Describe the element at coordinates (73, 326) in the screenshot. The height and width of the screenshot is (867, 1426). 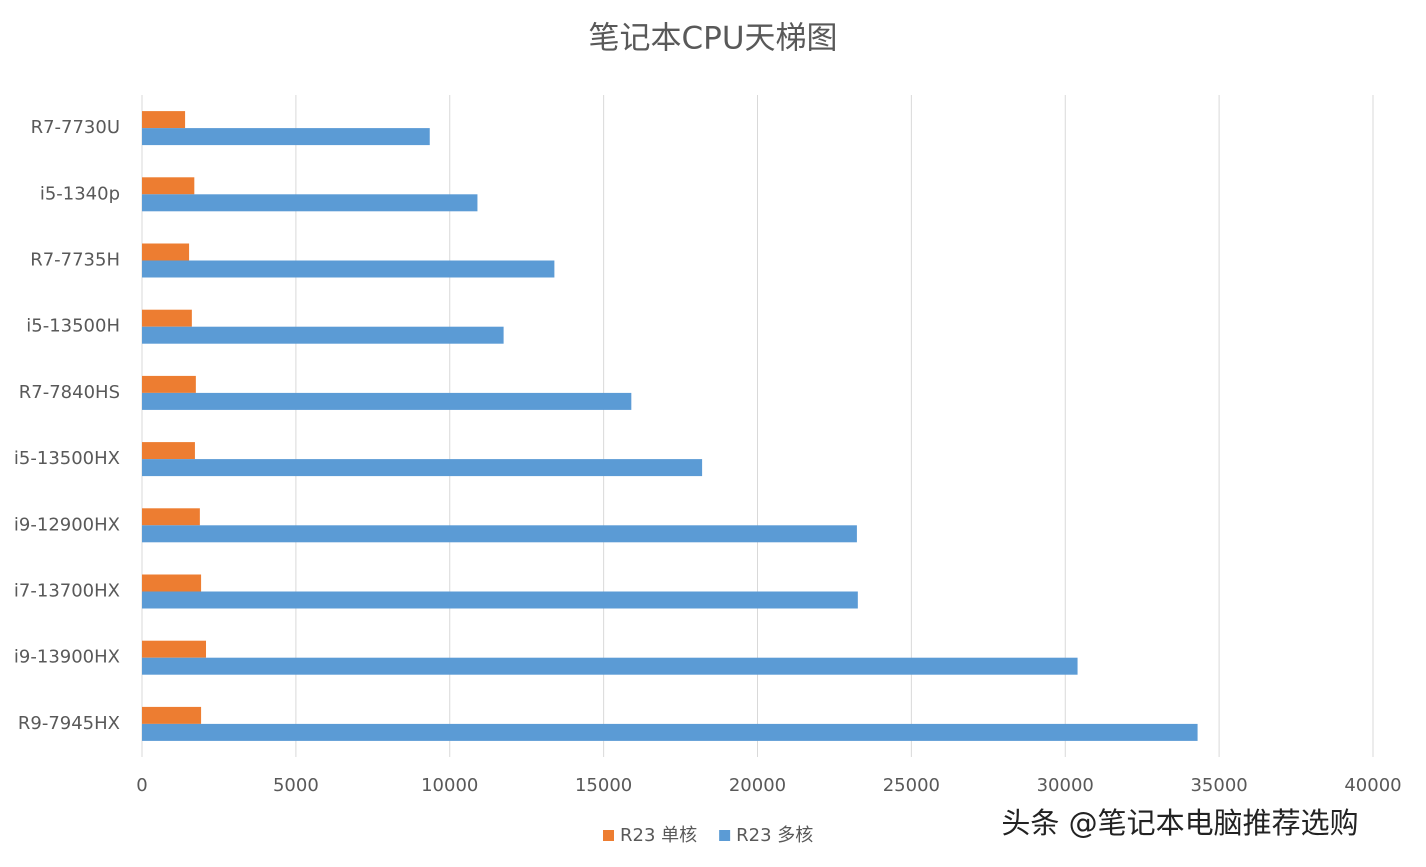
I see `y-tick-label: i5-13500H` at that location.